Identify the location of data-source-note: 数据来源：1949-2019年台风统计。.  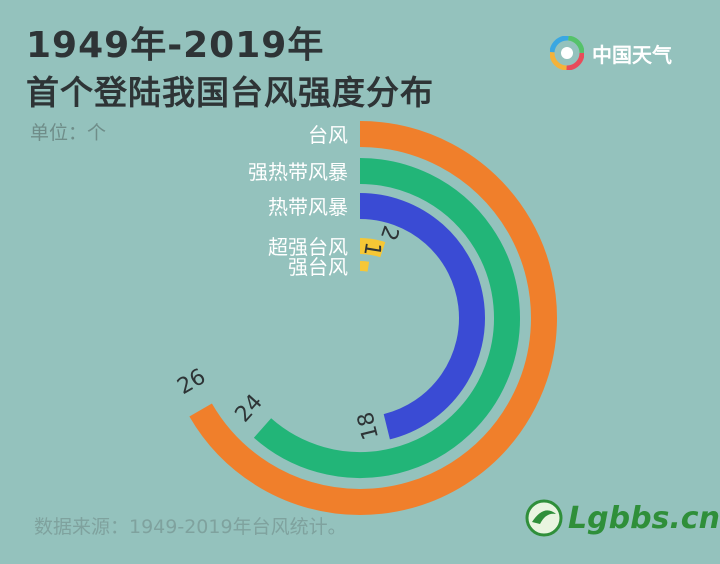
(190, 527).